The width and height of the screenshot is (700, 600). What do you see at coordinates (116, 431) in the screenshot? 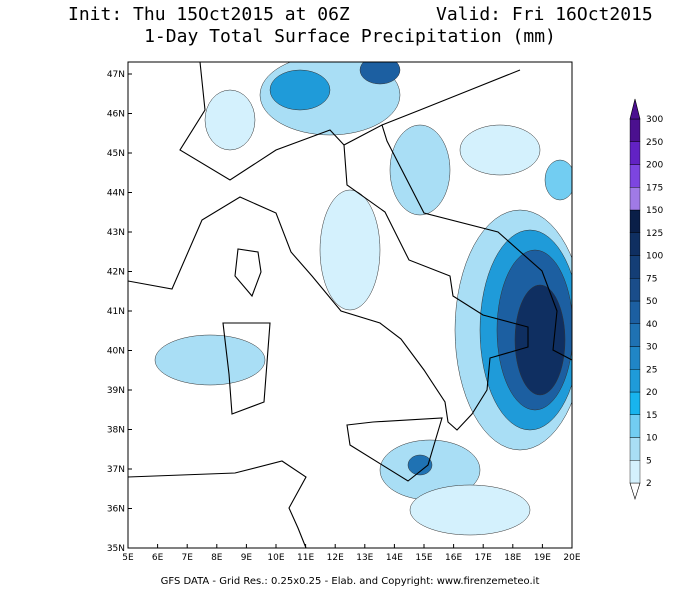
I see `lat-label: 38N` at bounding box center [116, 431].